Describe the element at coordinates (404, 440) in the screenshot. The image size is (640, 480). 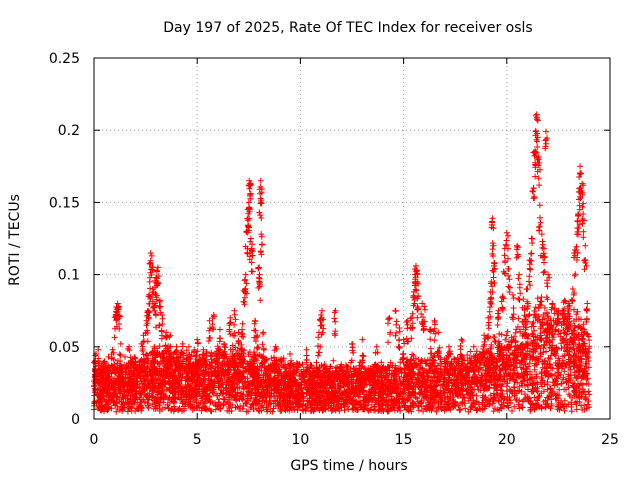
I see `x-tick-label: 15` at that location.